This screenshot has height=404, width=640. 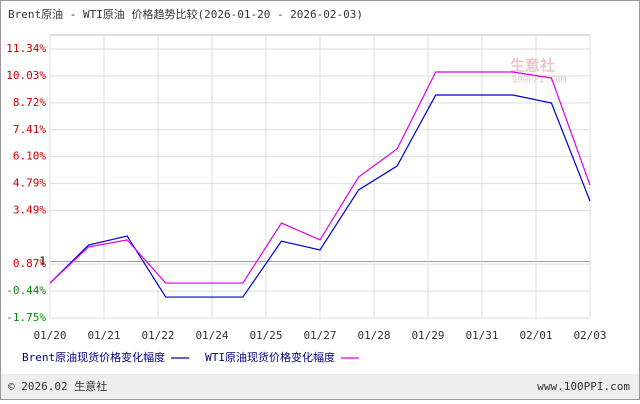 I want to click on y-tick-label: 10.03%, so click(x=26, y=75).